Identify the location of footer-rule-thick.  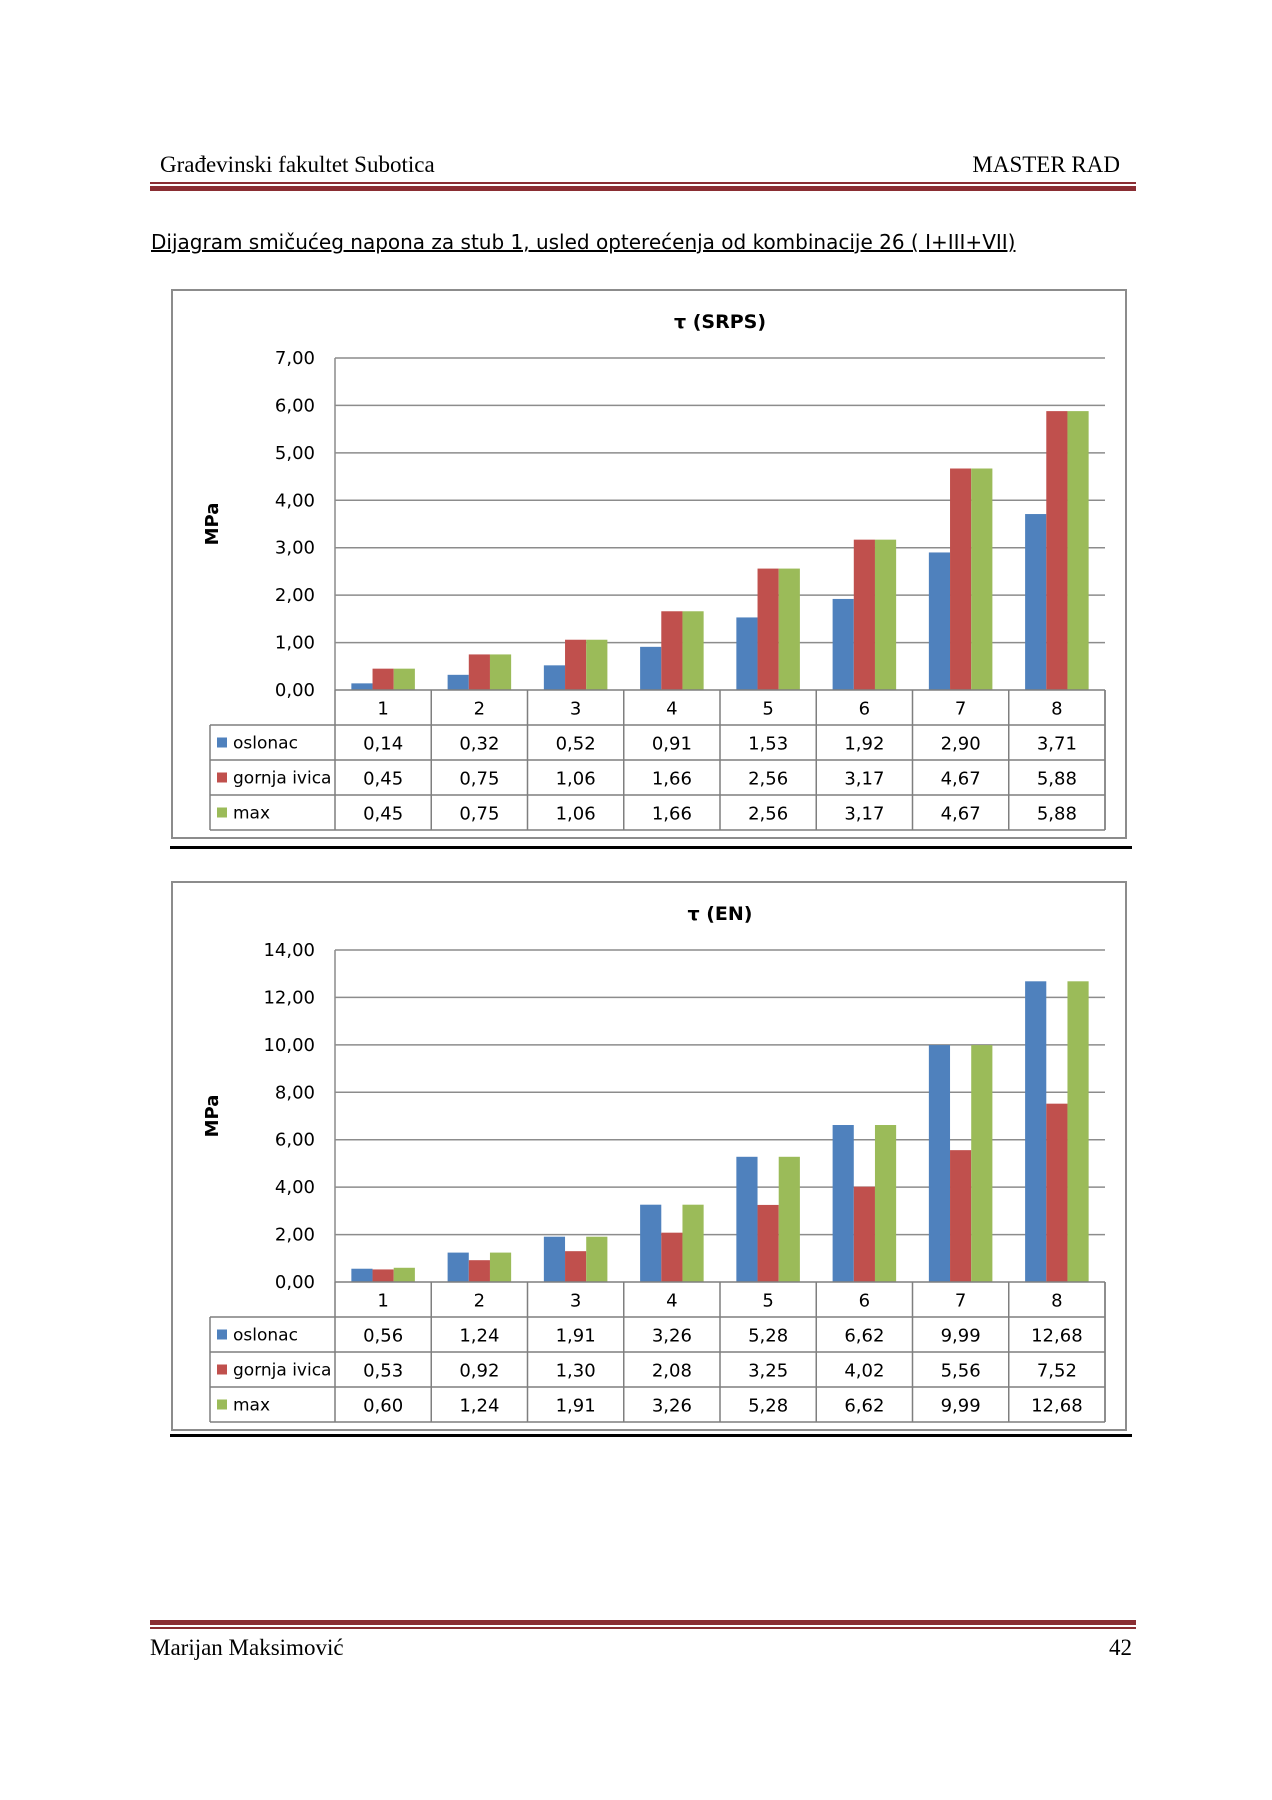
(643, 1622).